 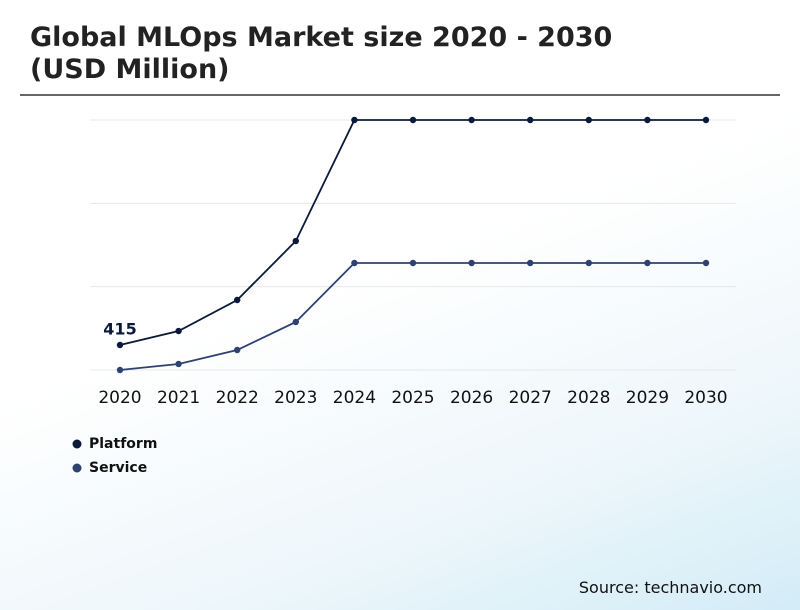 I want to click on x-tick-label: 2027, so click(x=530, y=398).